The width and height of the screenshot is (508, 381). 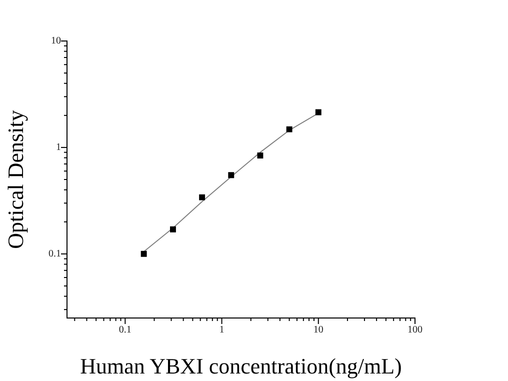 I want to click on y-tick-label: 0.1, so click(x=54, y=254).